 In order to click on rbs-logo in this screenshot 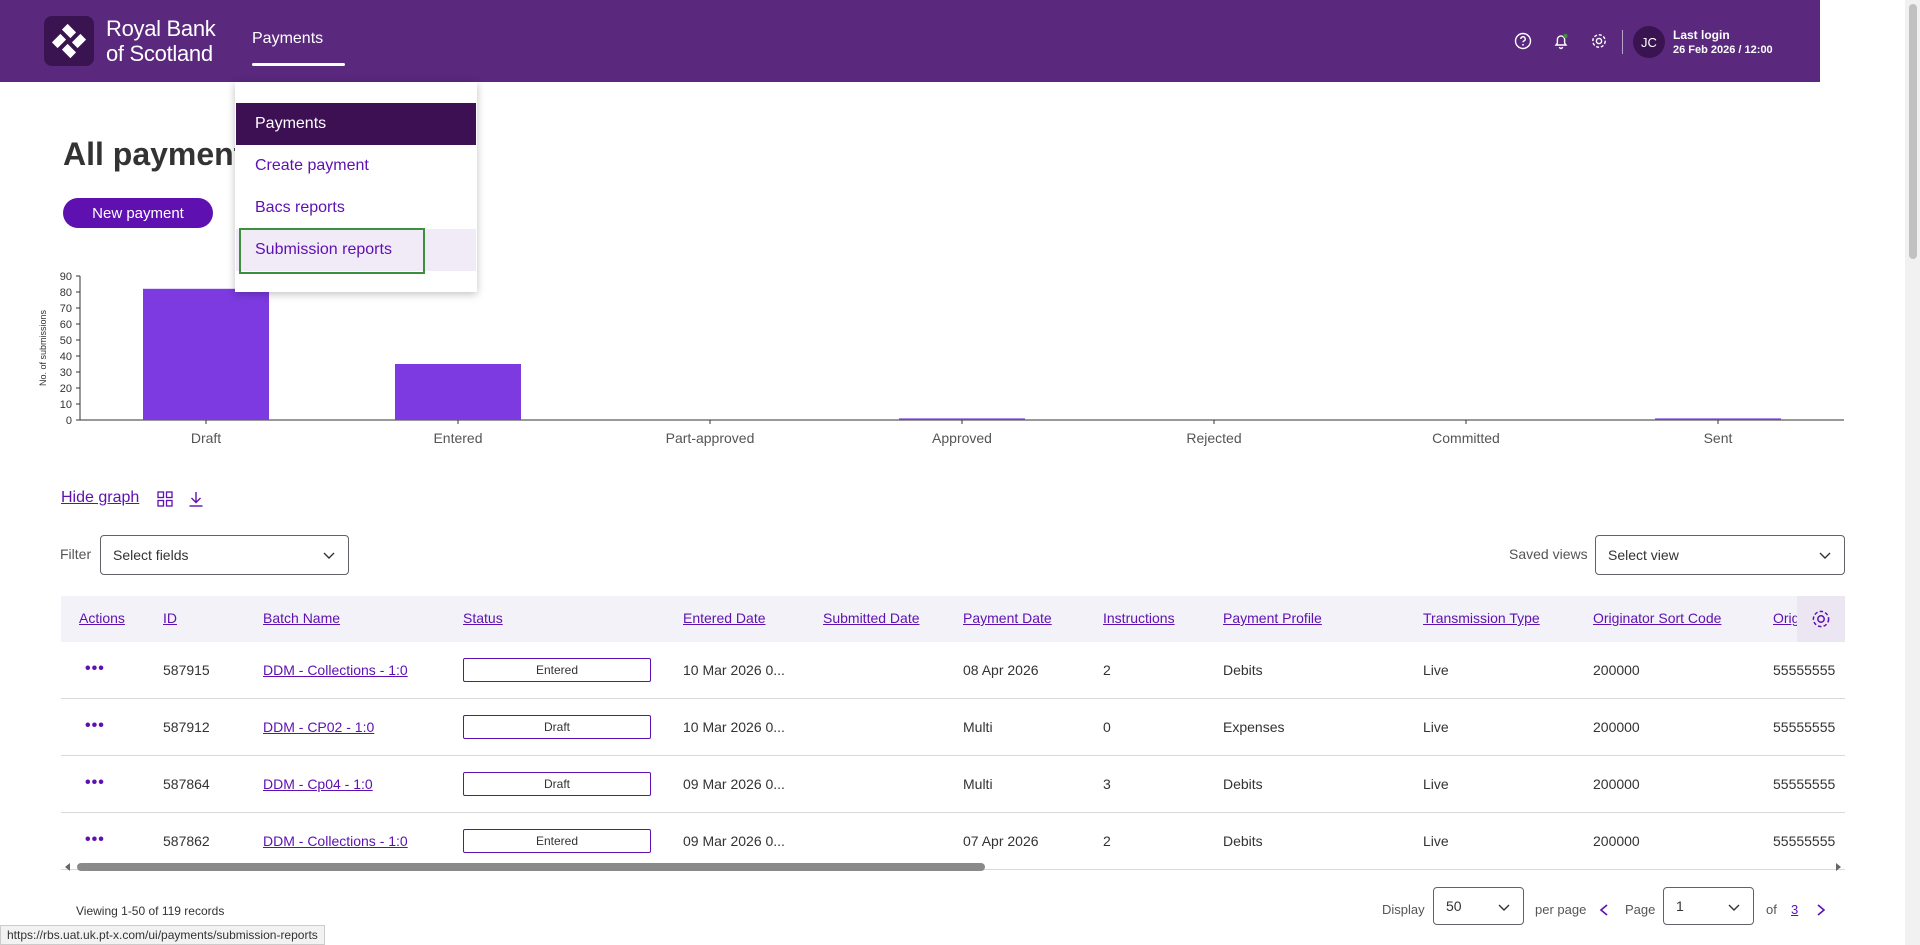, I will do `click(69, 41)`.